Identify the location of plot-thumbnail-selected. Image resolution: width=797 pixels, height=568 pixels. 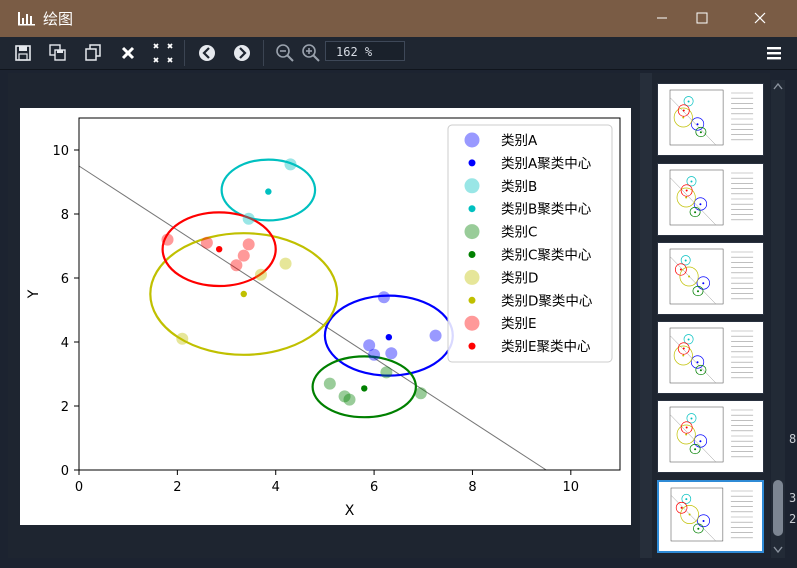
(710, 516).